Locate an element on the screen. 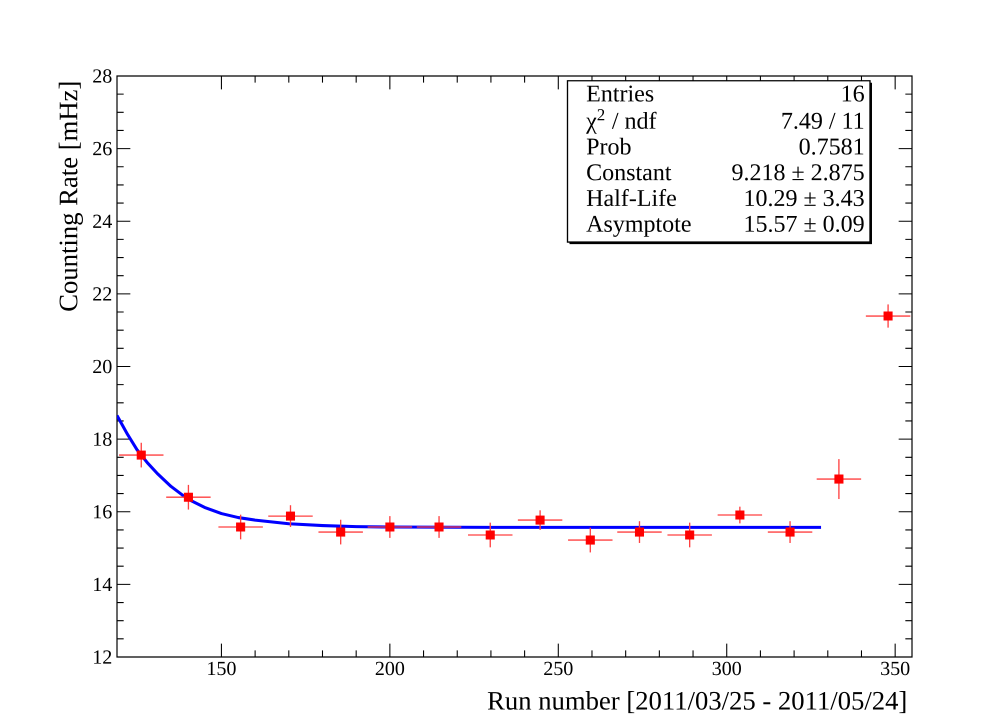 The height and width of the screenshot is (726, 992). annotation: Half-Life is located at coordinates (631, 197).